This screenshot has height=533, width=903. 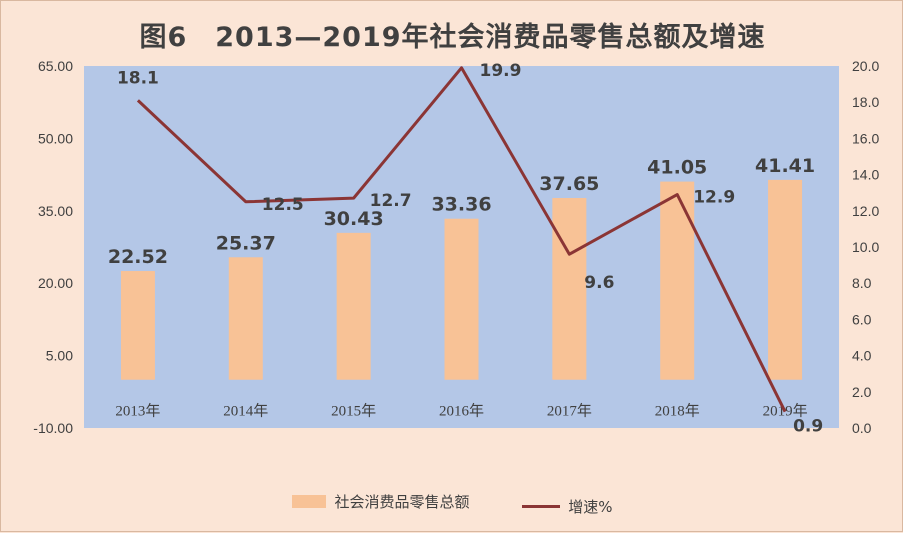 What do you see at coordinates (785, 166) in the screenshot?
I see `bar-label-6: 41.41` at bounding box center [785, 166].